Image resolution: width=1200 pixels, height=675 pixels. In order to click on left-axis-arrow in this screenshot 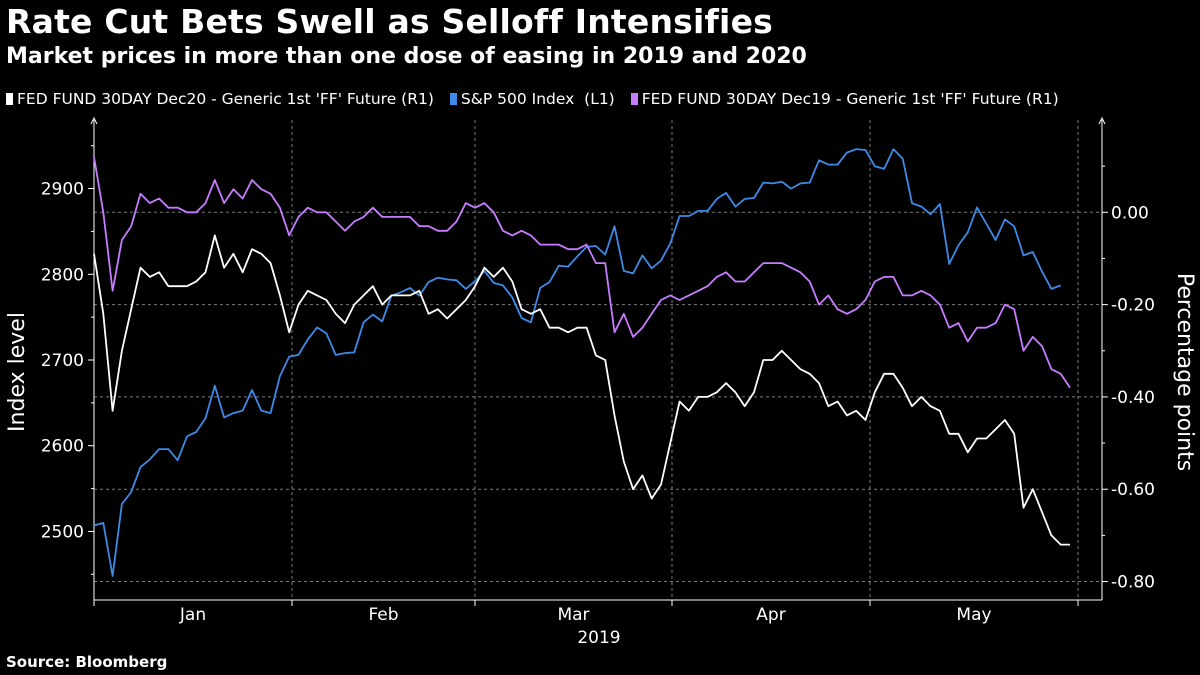, I will do `click(94, 120)`.